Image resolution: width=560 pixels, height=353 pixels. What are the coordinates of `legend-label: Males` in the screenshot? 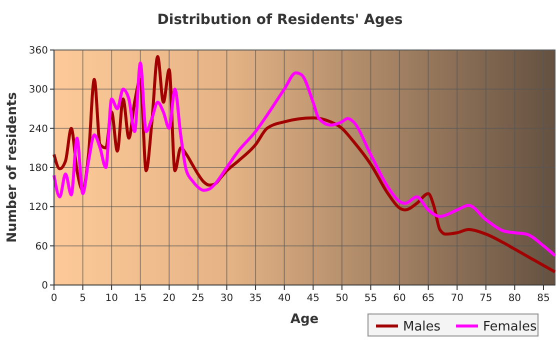 It's located at (422, 327).